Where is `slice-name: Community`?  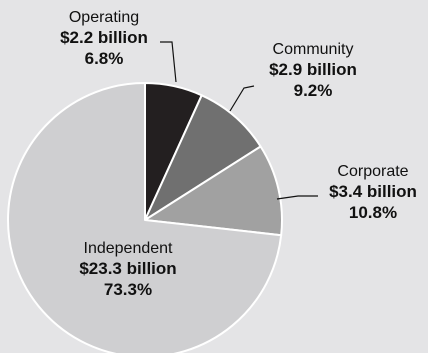 slice-name: Community is located at coordinates (313, 49).